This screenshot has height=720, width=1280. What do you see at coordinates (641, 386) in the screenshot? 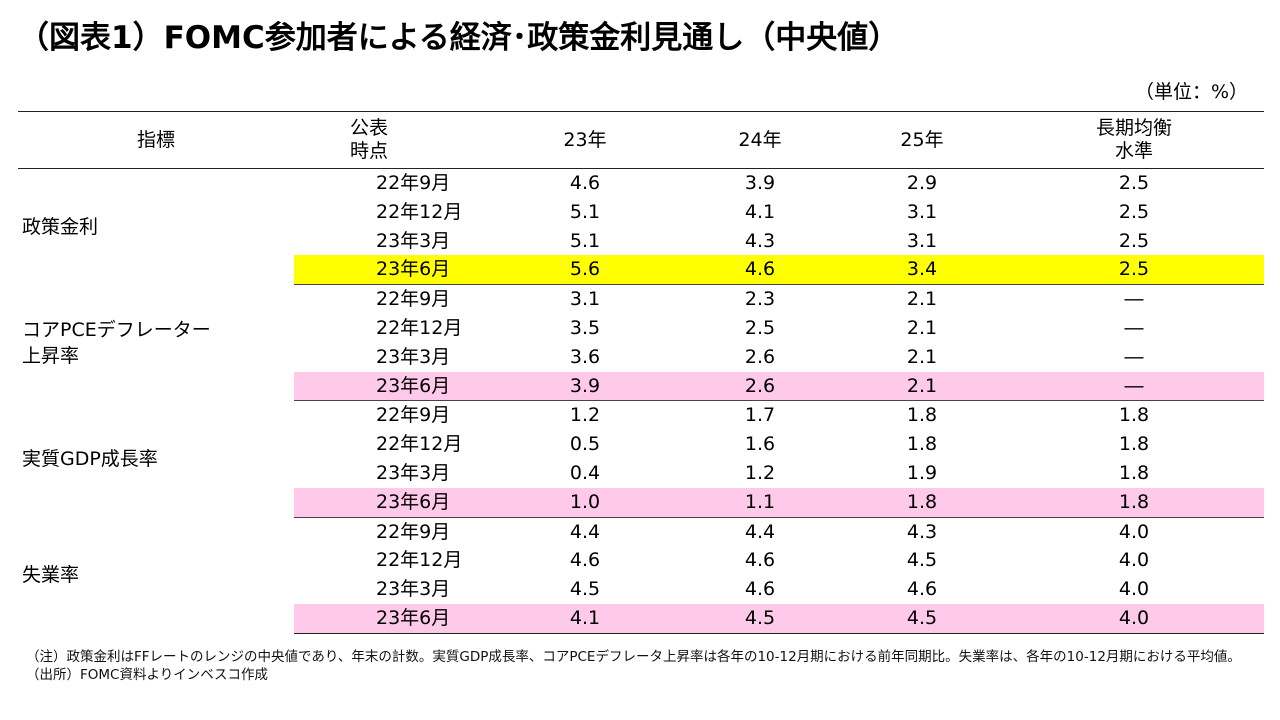
I see `table-row: 23年6月 3.9 2.6 2.1 ―` at bounding box center [641, 386].